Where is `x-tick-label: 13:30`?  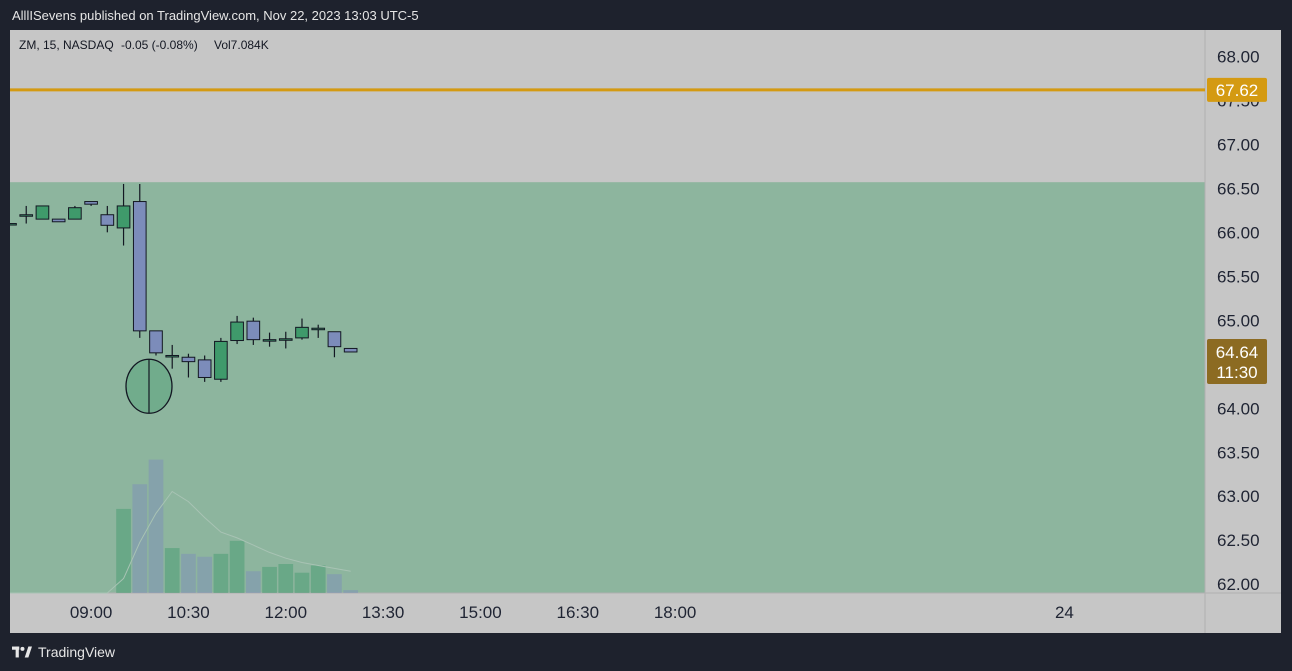
x-tick-label: 13:30 is located at coordinates (383, 612).